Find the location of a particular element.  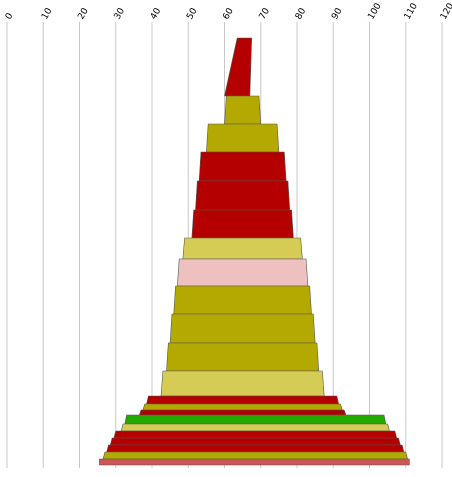

x-axis-ticks: 0 10 20 30 40 50 60 70 80 90 100 110 120 is located at coordinates (228, 11).